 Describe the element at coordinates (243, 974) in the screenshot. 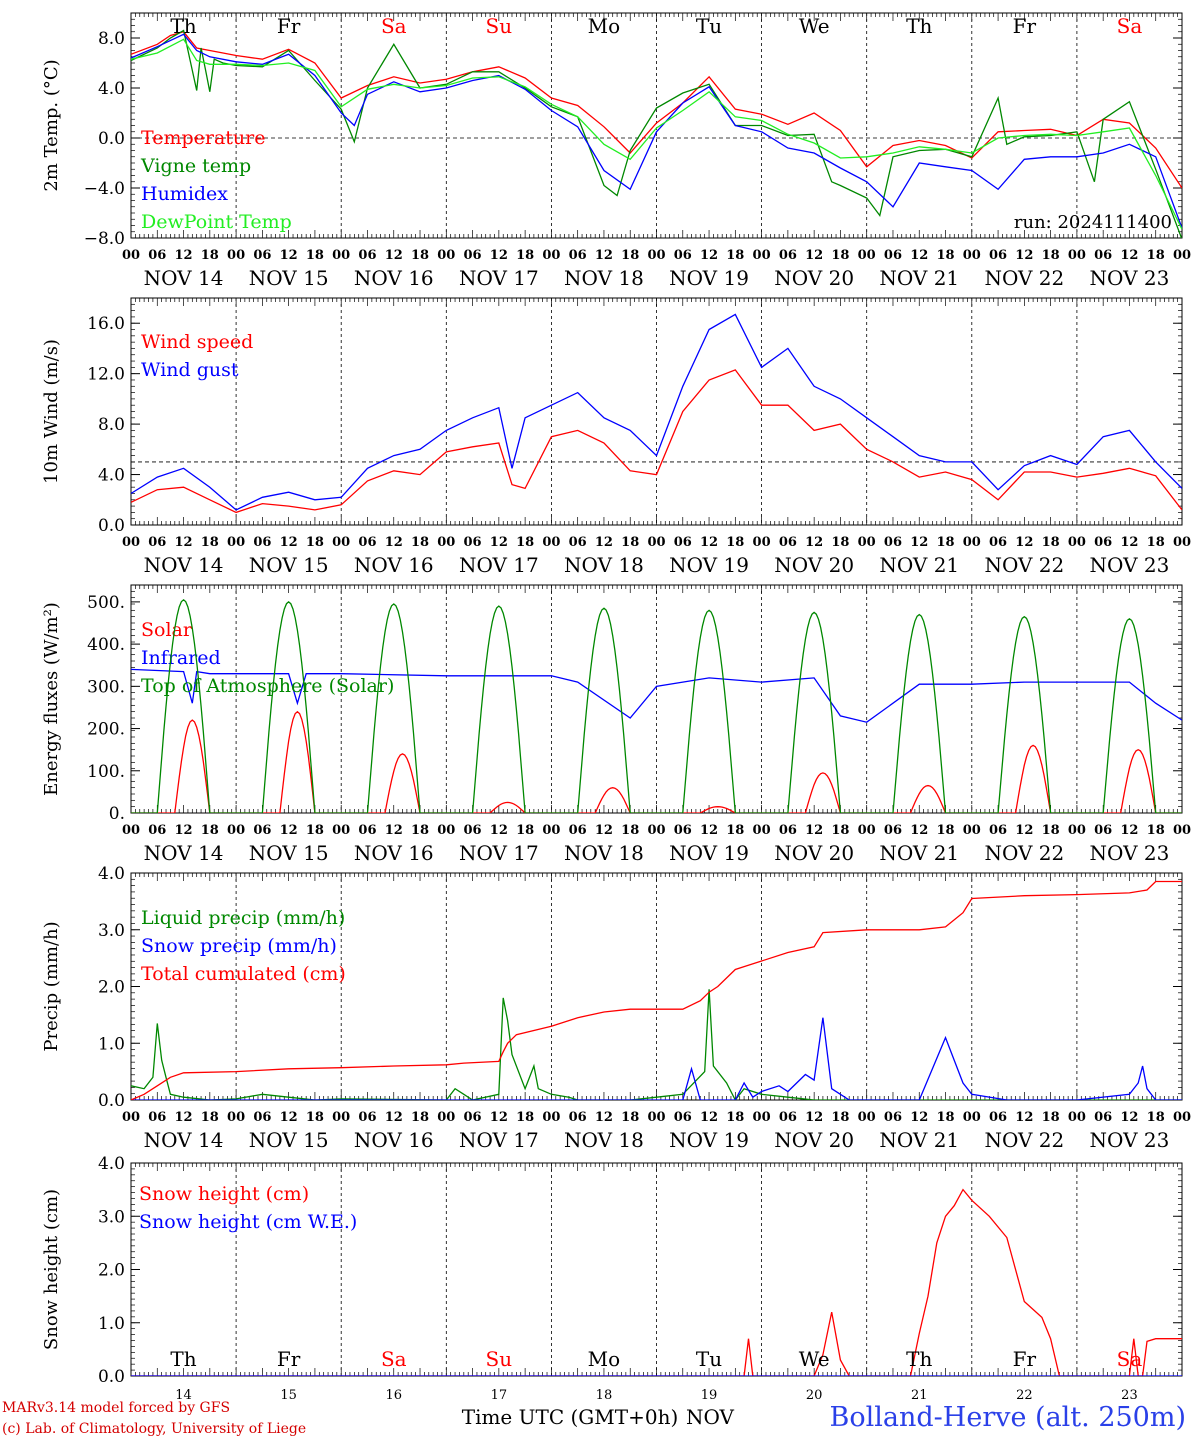

I see `legend-entry: Total cumulated (cm)` at that location.